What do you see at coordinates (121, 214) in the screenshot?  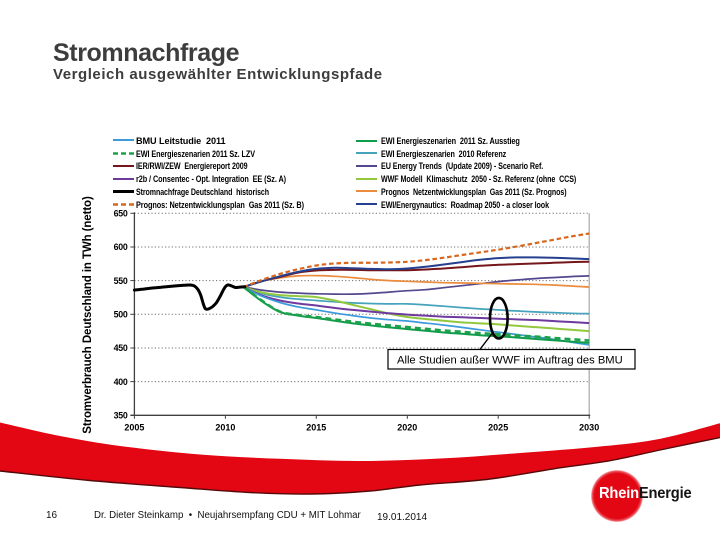 I see `svg-text: 650` at bounding box center [121, 214].